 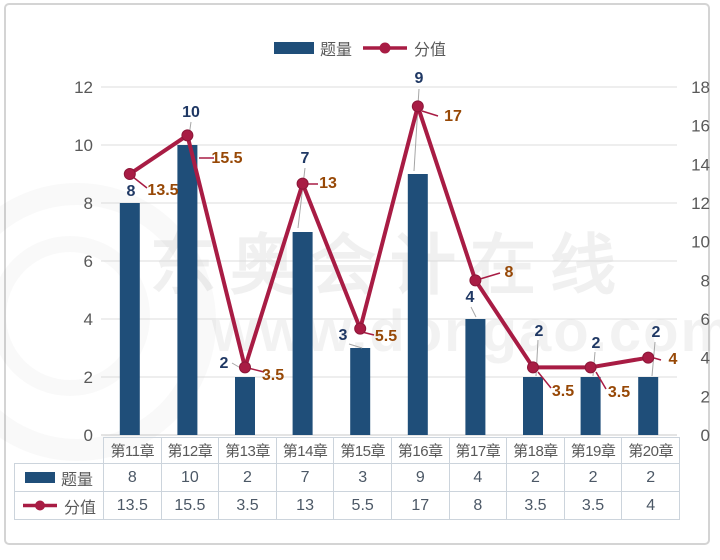 I want to click on bar-value-label: 9, so click(x=419, y=78).